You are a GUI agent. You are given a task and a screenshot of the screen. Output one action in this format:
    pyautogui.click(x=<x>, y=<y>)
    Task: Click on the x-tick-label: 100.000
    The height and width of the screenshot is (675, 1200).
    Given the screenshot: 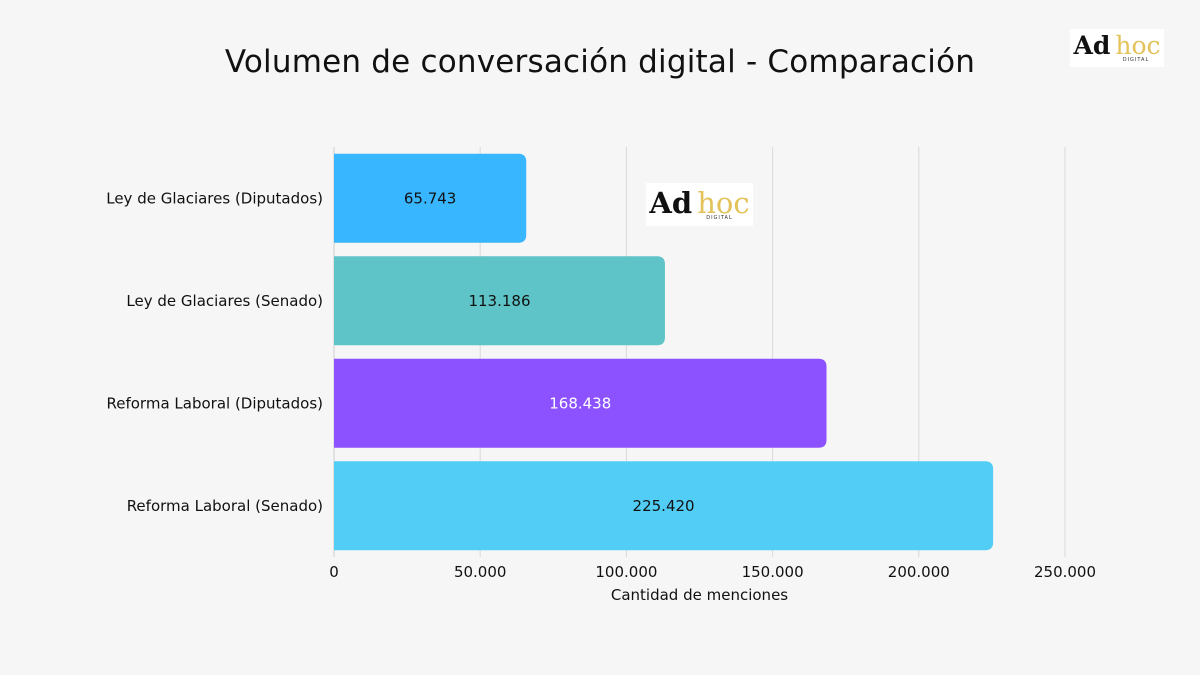 What is the action you would take?
    pyautogui.click(x=626, y=572)
    